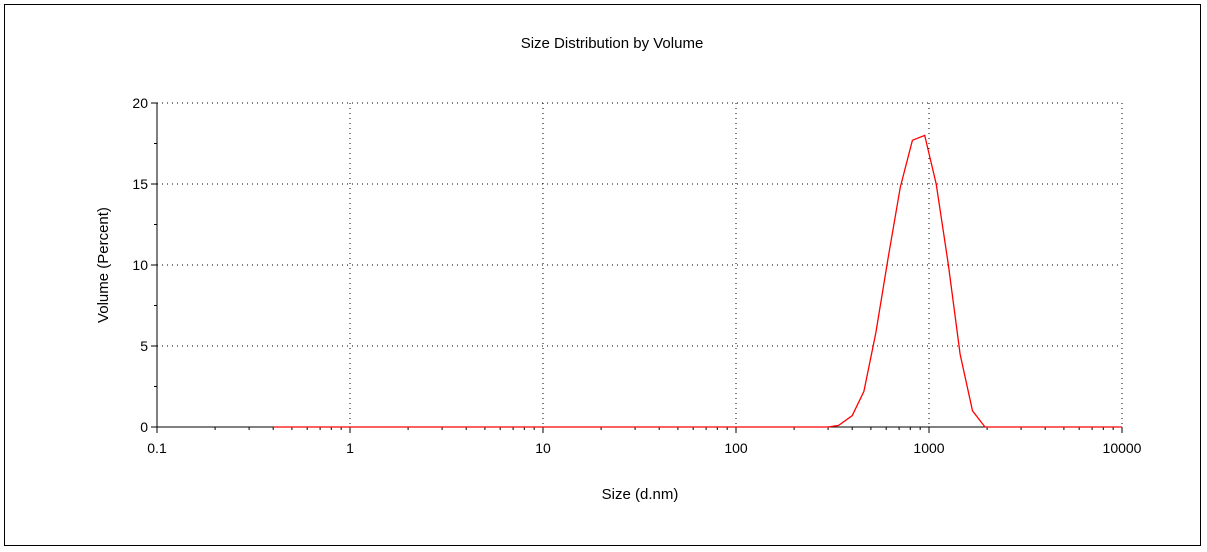 The image size is (1207, 552). I want to click on x-tick-label: 10000, so click(1122, 448).